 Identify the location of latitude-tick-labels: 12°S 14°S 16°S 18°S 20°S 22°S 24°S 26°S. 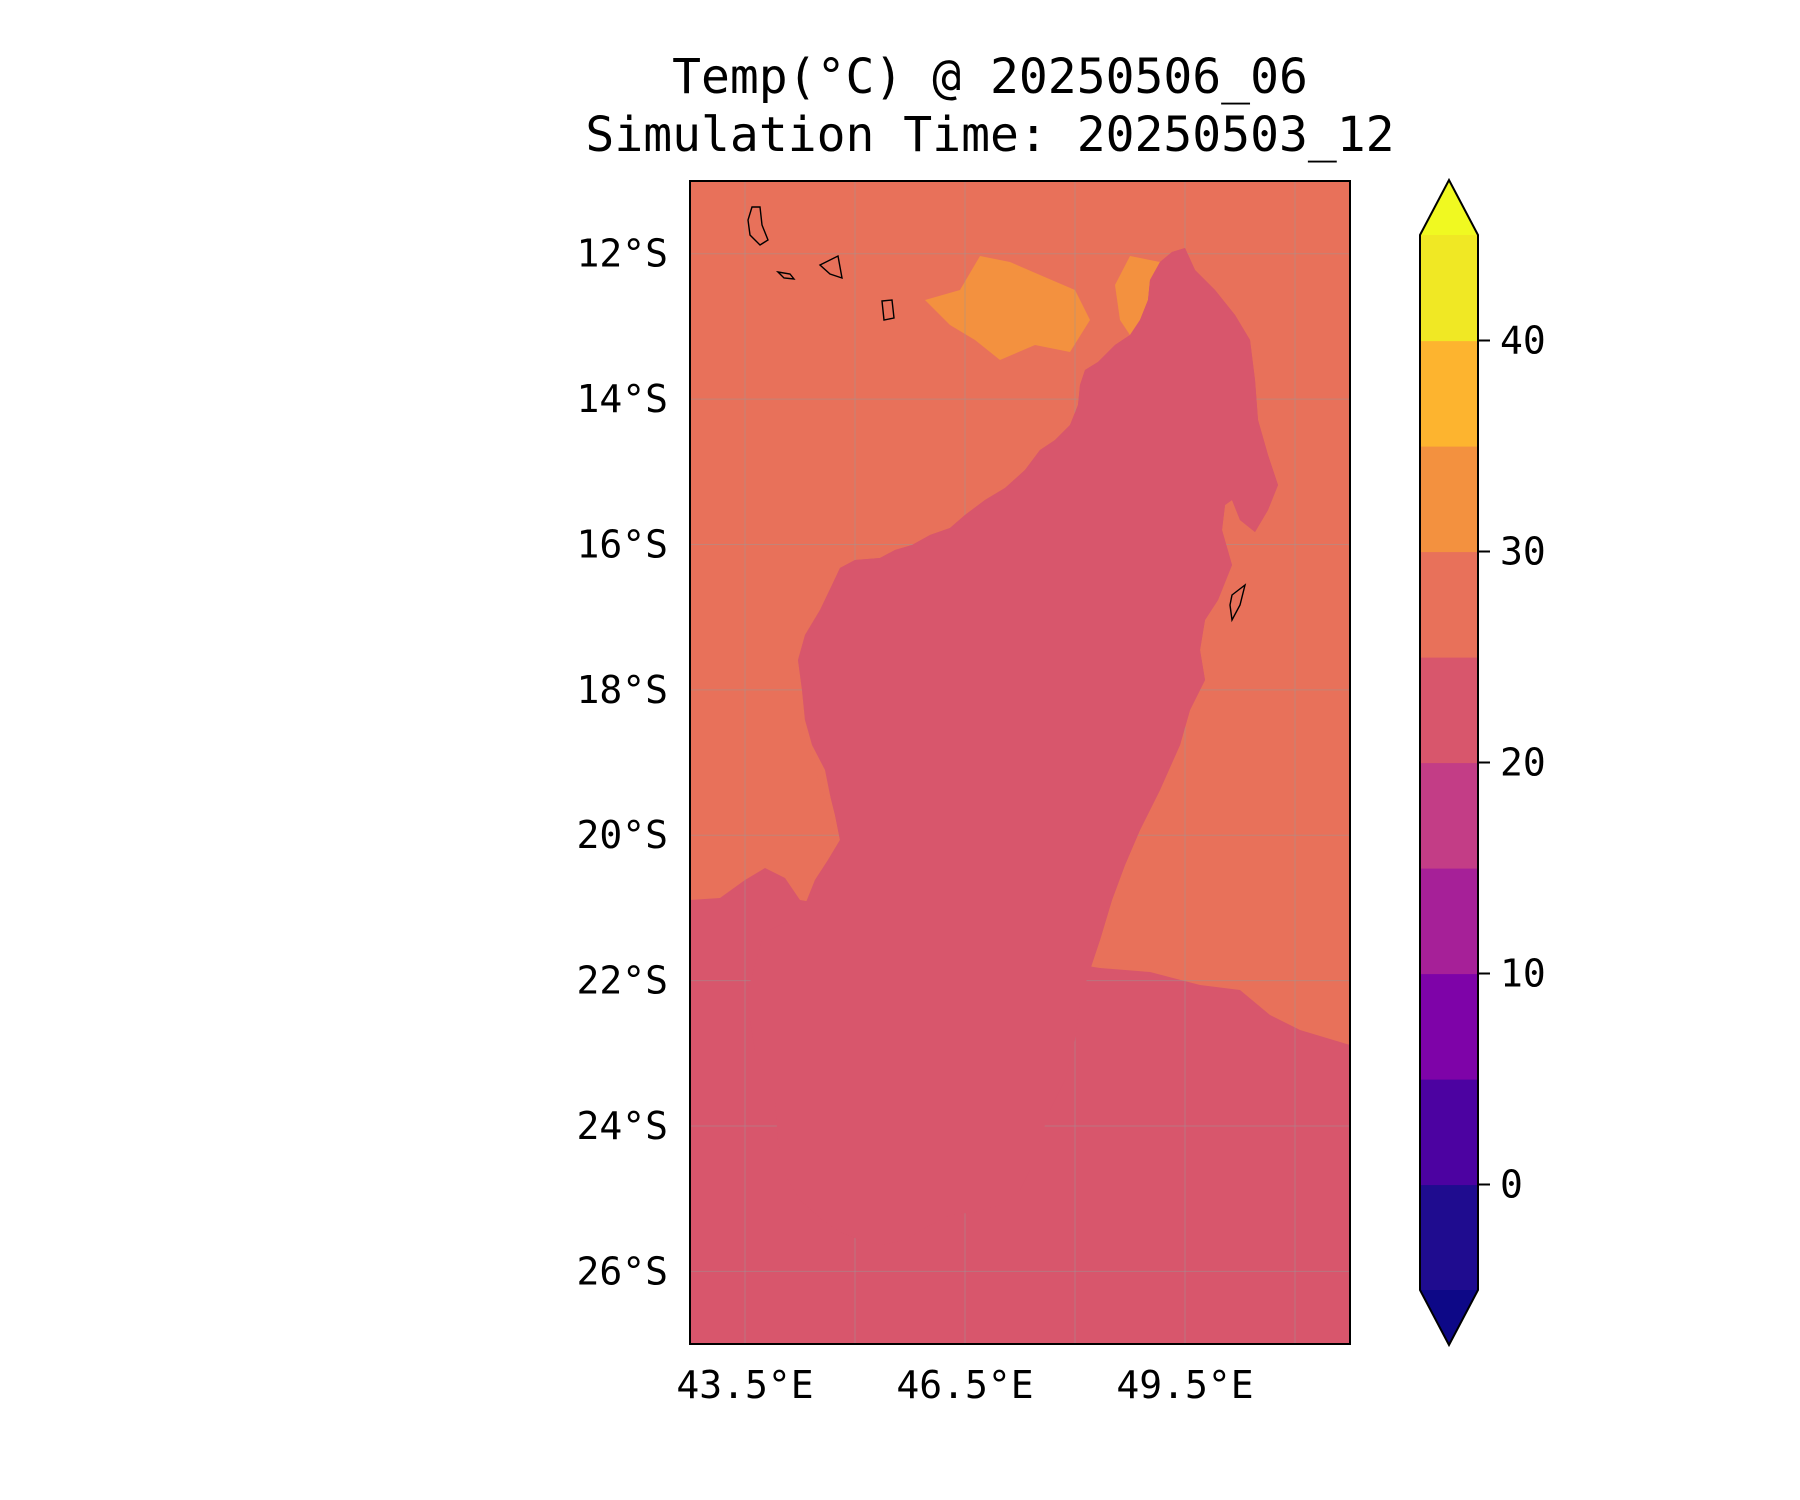
(622, 763).